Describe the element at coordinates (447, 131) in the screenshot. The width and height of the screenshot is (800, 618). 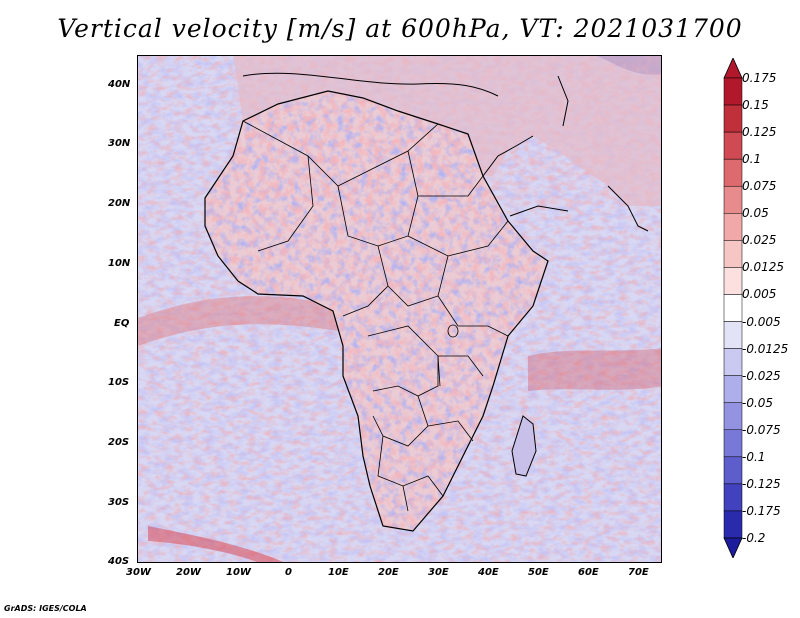
I see `eurasia-texture` at that location.